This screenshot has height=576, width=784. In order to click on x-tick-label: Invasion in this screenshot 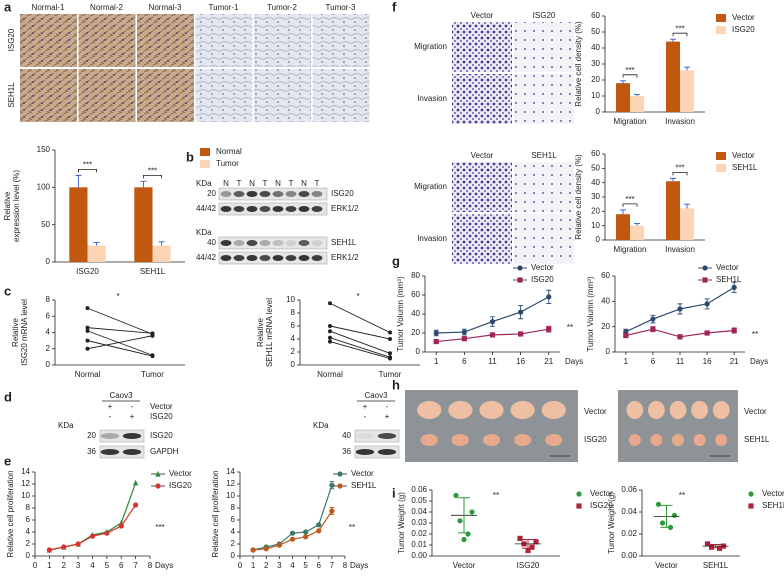, I will do `click(680, 249)`.